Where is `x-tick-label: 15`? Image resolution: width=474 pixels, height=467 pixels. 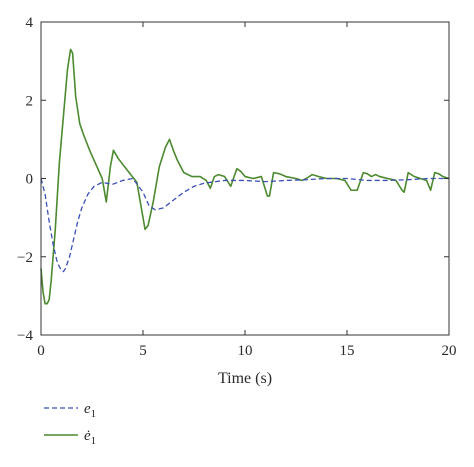
x-tick-label: 15 is located at coordinates (347, 351).